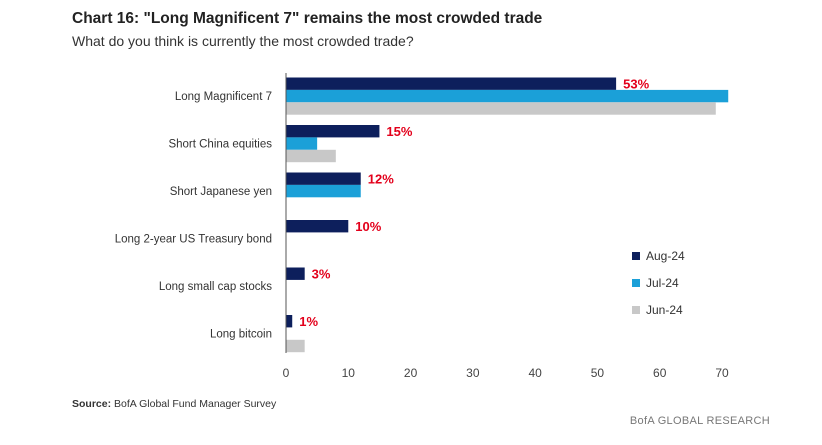 This screenshot has width=822, height=445. Describe the element at coordinates (381, 178) in the screenshot. I see `data-label: 12%` at that location.